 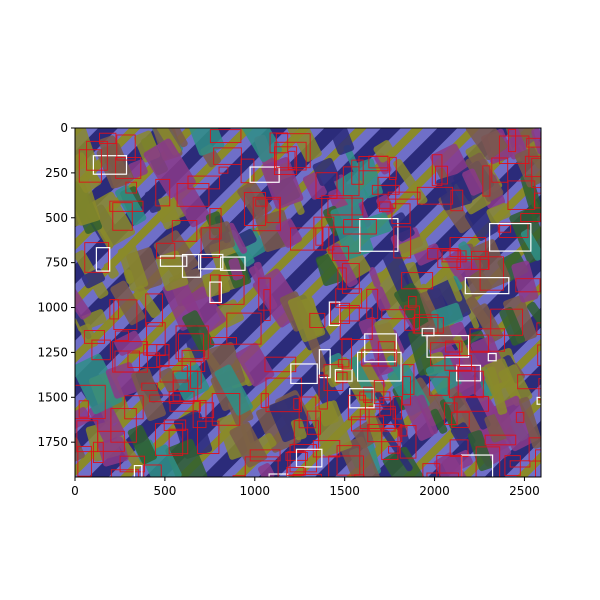 I want to click on x-tick-label: 1500, so click(x=344, y=491).